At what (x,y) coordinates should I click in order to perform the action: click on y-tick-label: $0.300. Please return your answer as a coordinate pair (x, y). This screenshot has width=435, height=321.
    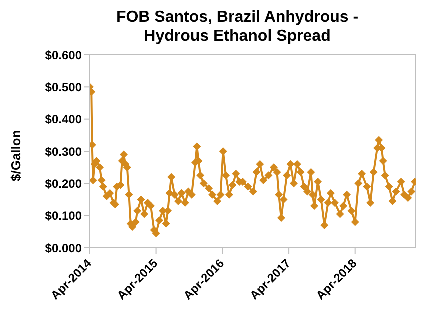
    Looking at the image, I should click on (63, 151).